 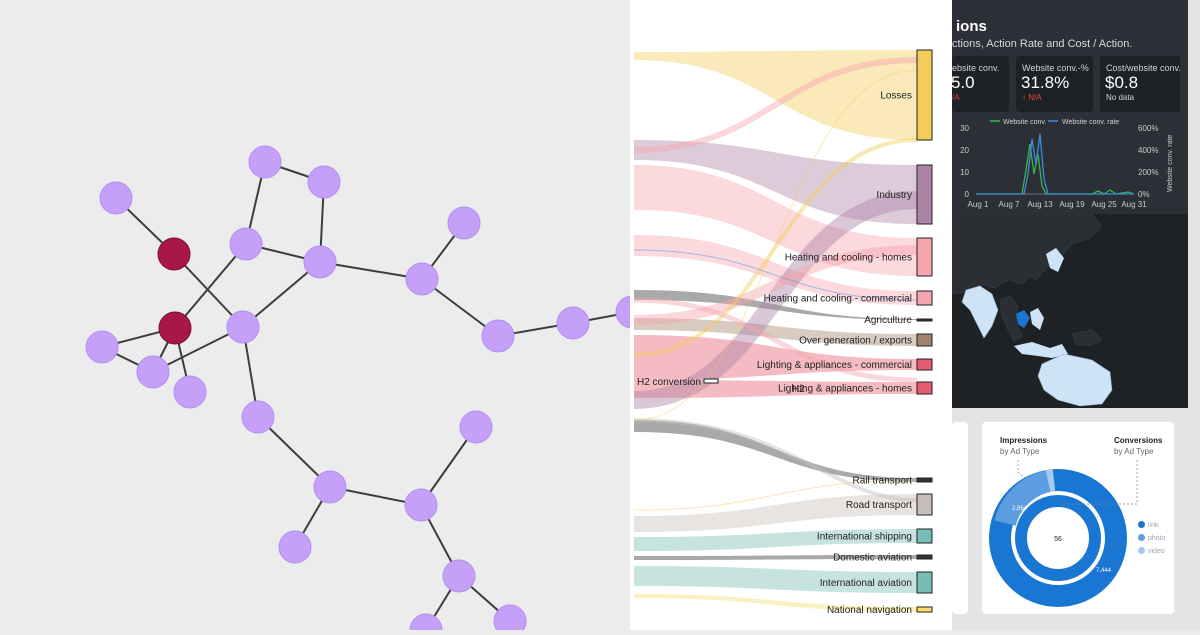 I want to click on kpi-website-conversions: ebsite conv. 5.0 /A, so click(x=980, y=84).